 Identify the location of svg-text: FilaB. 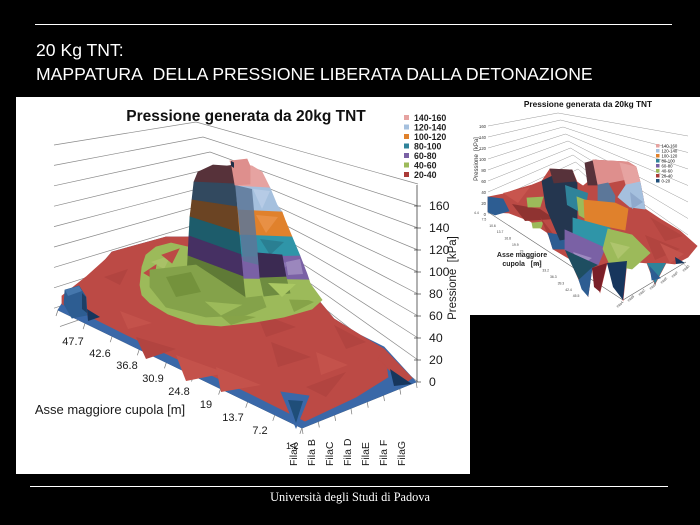
(631, 298).